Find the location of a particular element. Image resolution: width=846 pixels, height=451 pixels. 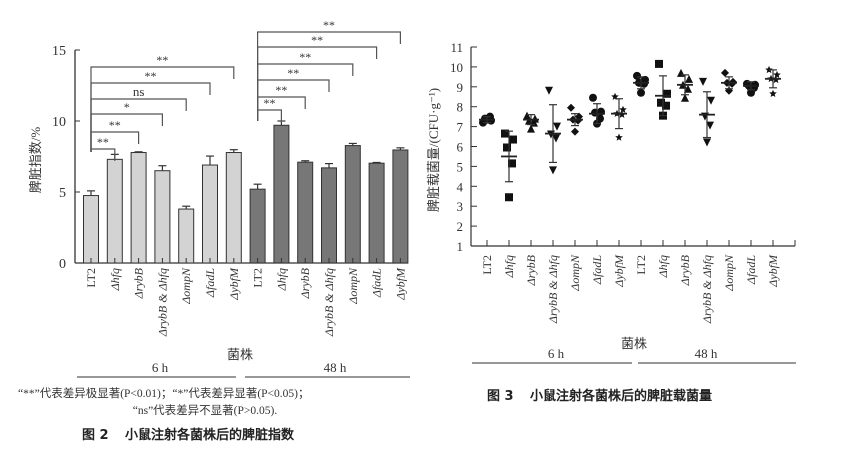

chart2-y-tick-label: 4 is located at coordinates (460, 186).